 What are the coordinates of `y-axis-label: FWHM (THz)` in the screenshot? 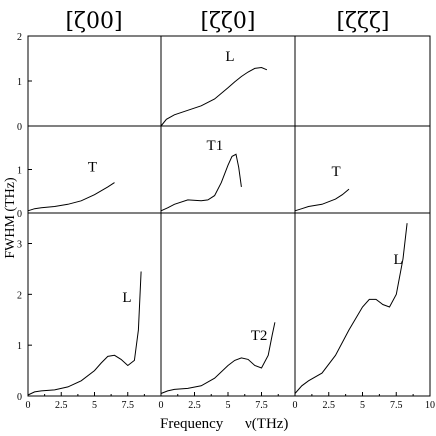 It's located at (10, 218).